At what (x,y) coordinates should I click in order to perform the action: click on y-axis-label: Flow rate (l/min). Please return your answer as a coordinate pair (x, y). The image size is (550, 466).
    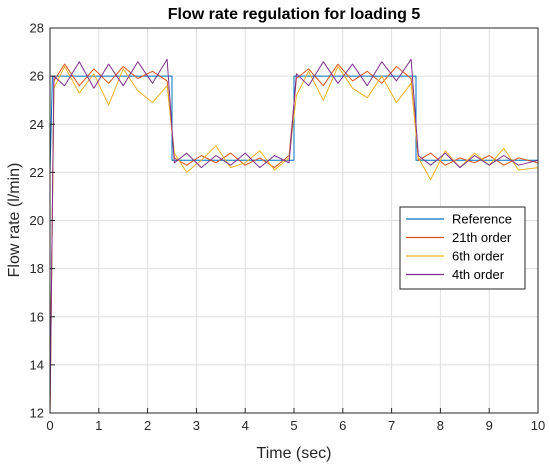
    Looking at the image, I should click on (14, 220).